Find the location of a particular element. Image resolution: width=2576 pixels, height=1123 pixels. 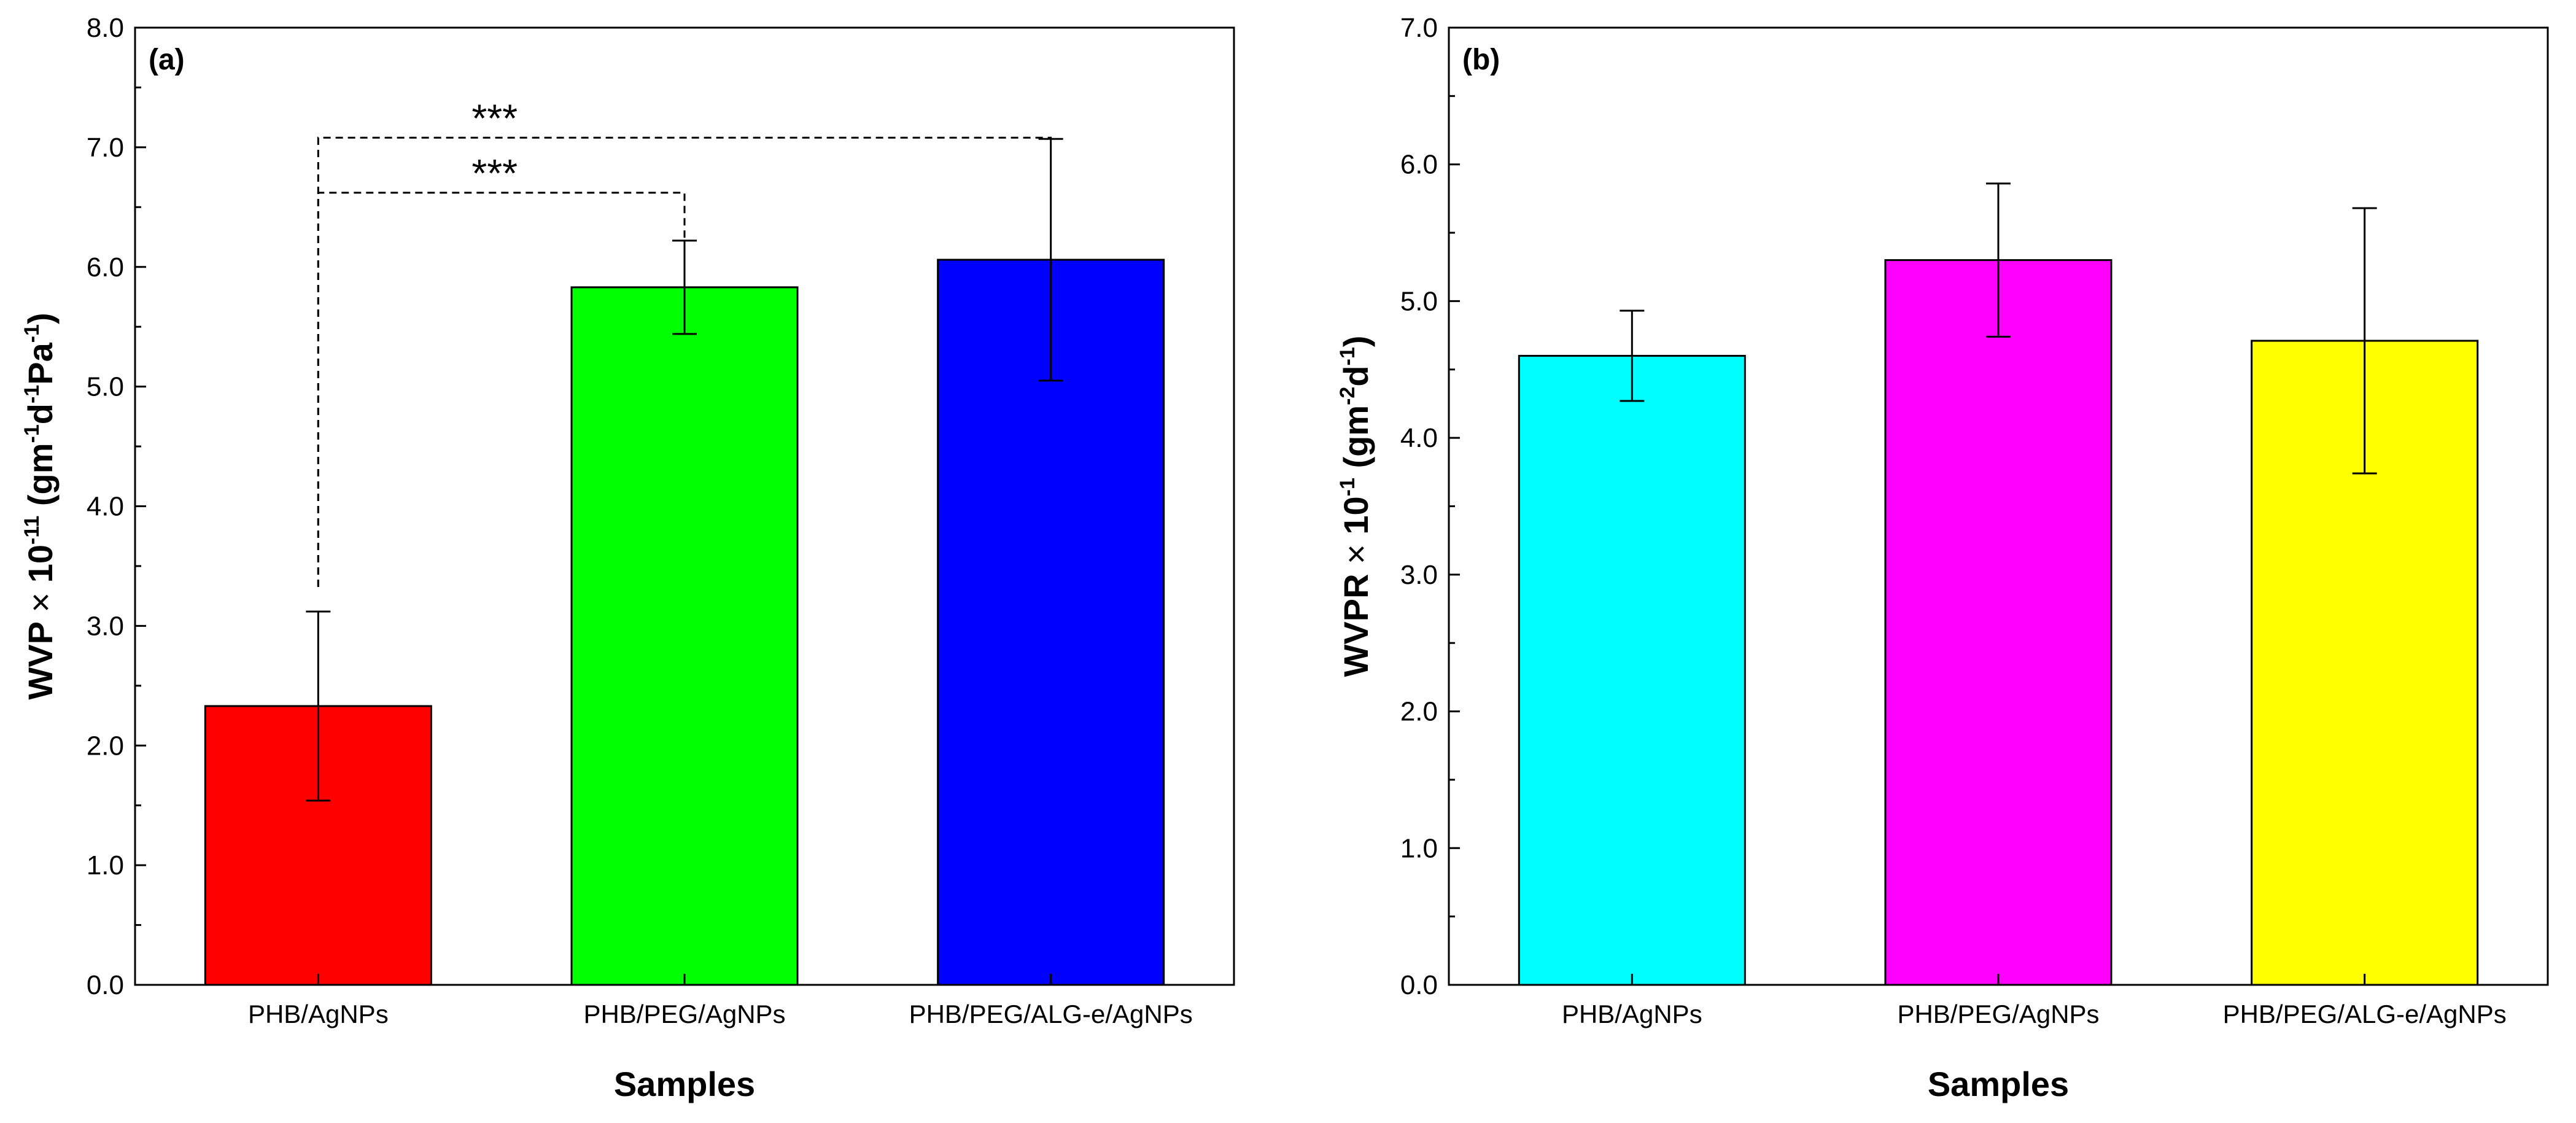

significance-bracket: *** is located at coordinates (684, 341).